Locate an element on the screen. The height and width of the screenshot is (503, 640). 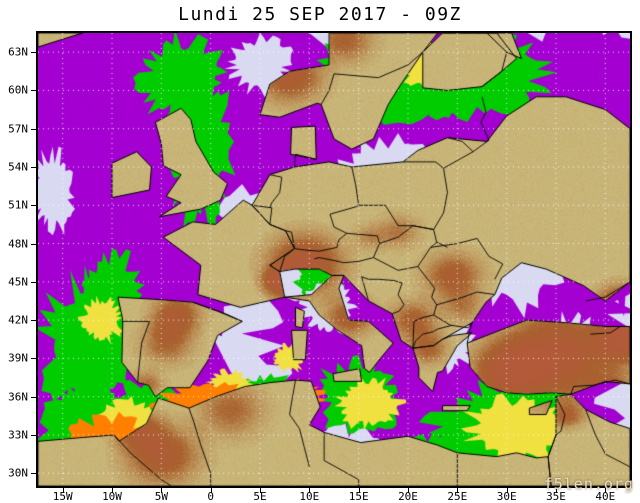
x-axis-tick-label: 10W is located at coordinates (112, 496).